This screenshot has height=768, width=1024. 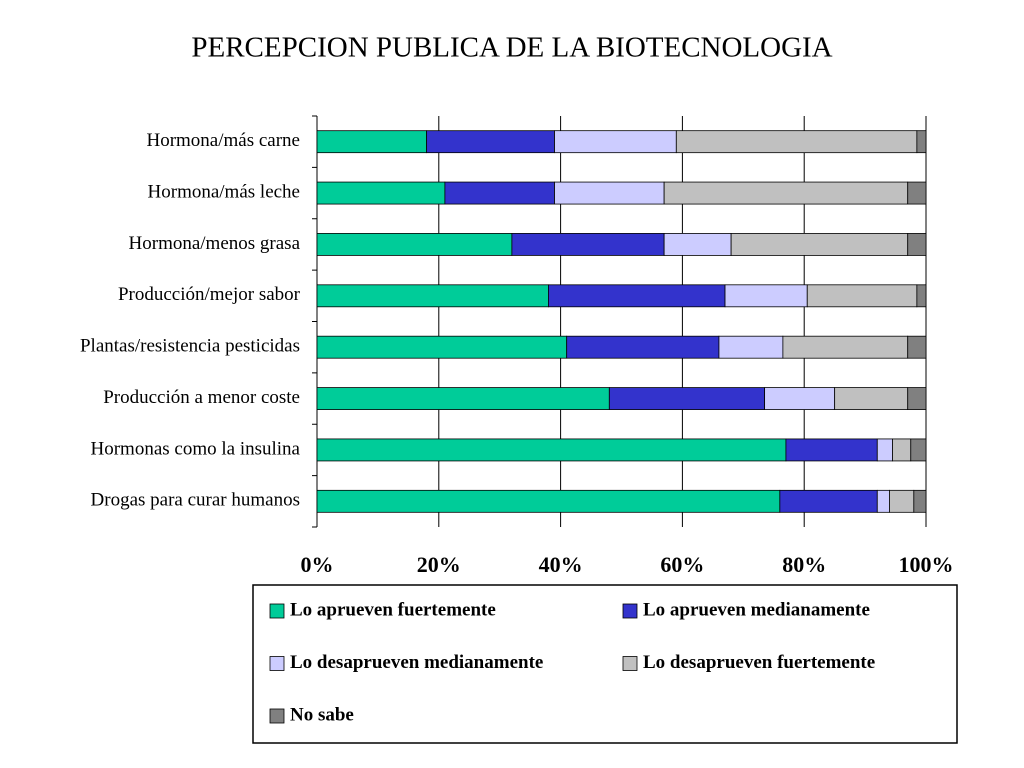 What do you see at coordinates (416, 662) in the screenshot?
I see `legend-label: Lo desaprueven medianamente` at bounding box center [416, 662].